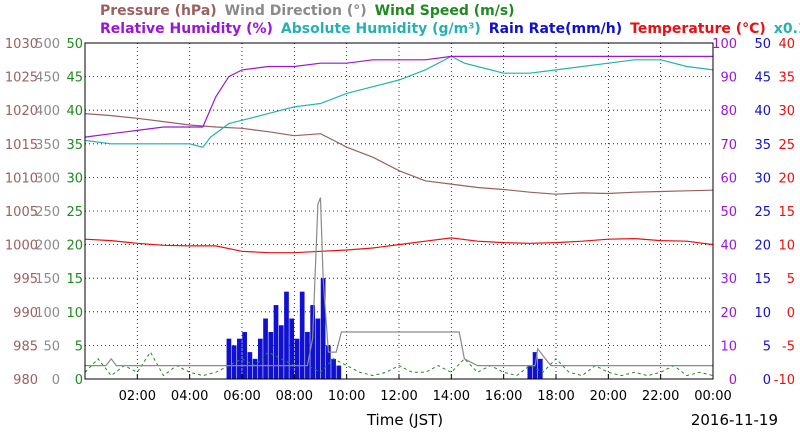  Describe the element at coordinates (25, 380) in the screenshot. I see `y-tick-label: 980` at that location.